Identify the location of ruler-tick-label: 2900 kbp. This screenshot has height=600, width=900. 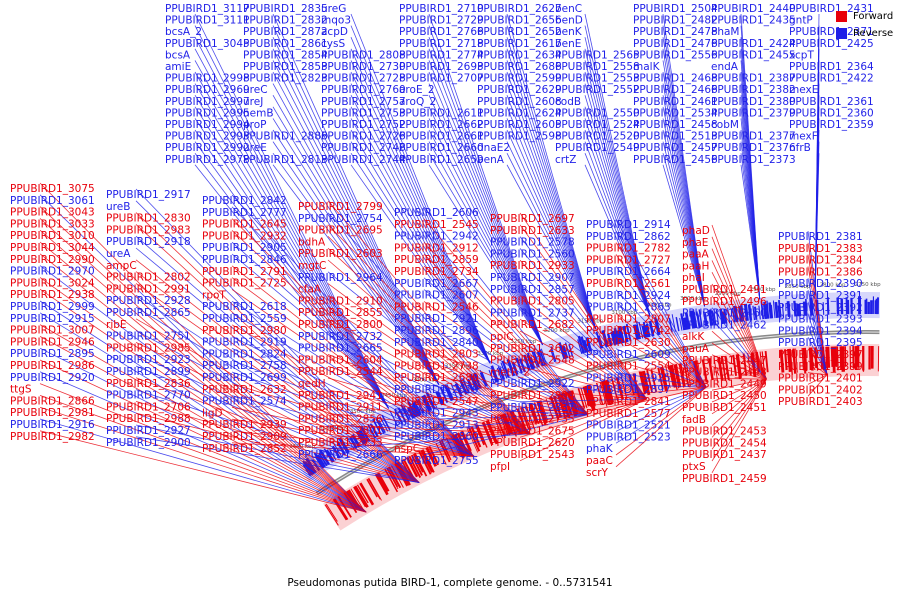
(763, 290).